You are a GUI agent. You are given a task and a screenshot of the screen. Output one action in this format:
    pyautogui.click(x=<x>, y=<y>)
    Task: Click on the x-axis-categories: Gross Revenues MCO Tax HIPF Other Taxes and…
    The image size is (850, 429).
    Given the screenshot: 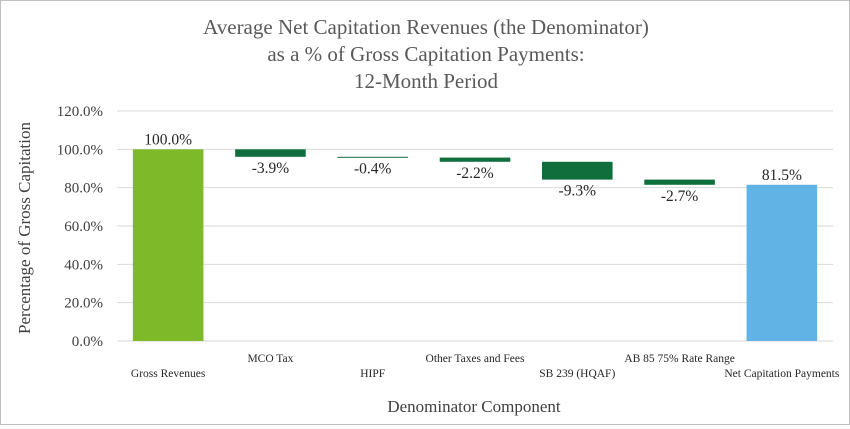 What is the action you would take?
    pyautogui.click(x=485, y=366)
    